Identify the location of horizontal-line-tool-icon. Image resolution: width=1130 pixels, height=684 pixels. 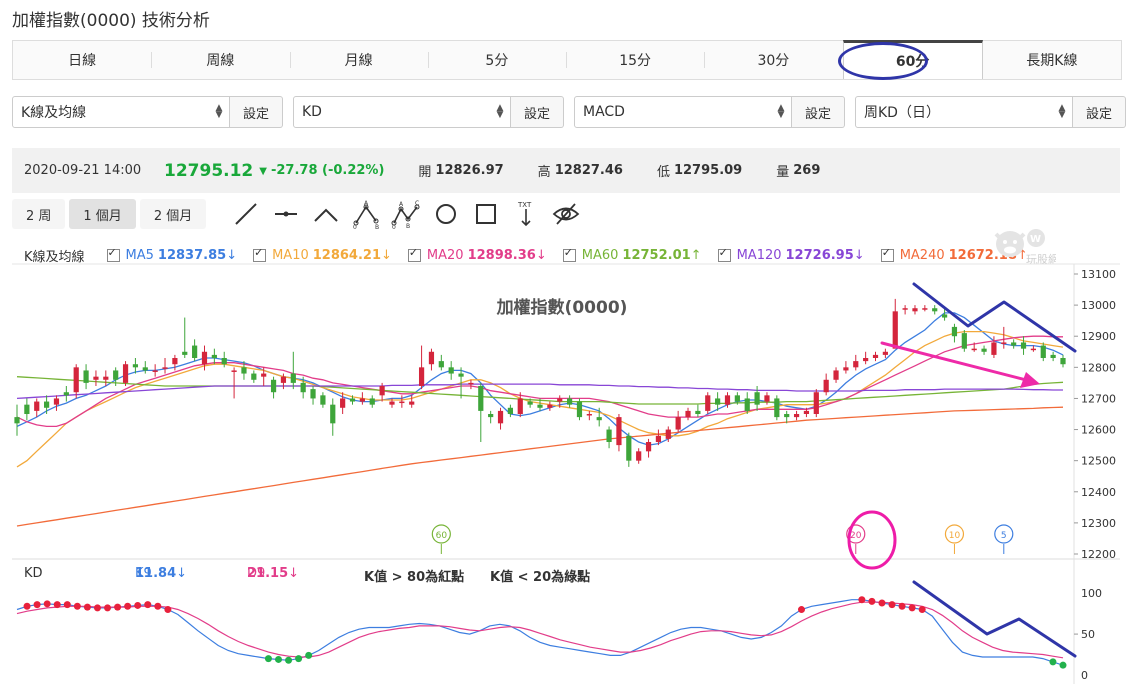
(286, 214).